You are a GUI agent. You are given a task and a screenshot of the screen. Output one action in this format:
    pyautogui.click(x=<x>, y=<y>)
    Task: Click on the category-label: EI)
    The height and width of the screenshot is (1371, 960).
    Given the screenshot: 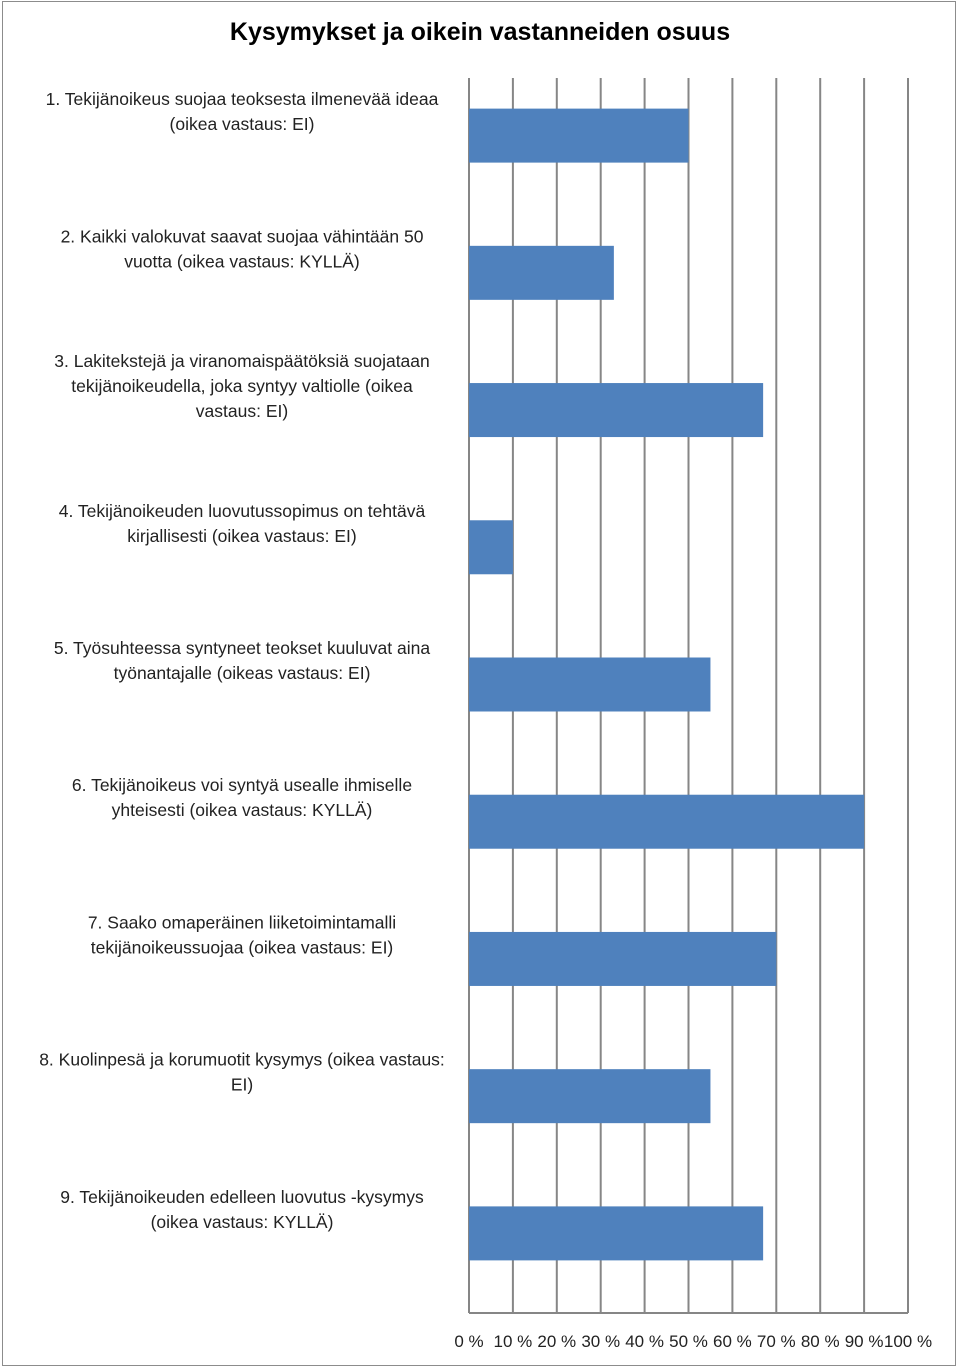 What is the action you would take?
    pyautogui.click(x=242, y=1085)
    